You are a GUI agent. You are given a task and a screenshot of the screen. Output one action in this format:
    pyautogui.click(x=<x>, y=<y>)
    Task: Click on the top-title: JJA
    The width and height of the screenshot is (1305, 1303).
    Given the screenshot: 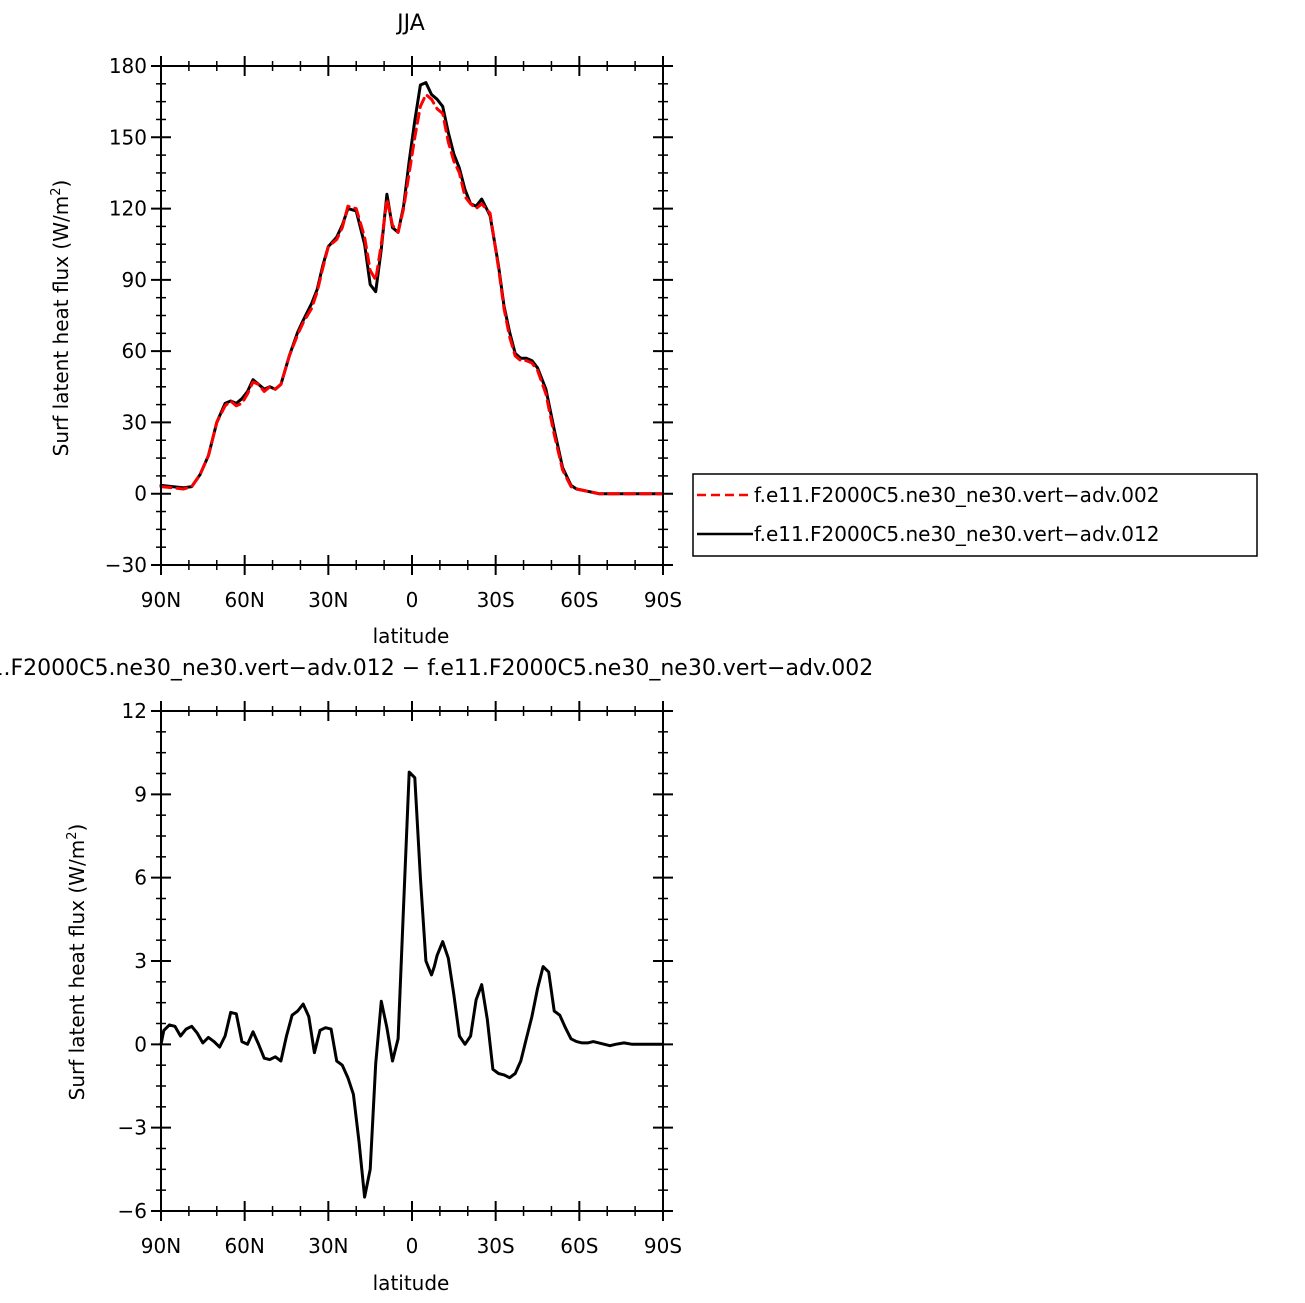 What is the action you would take?
    pyautogui.click(x=410, y=23)
    